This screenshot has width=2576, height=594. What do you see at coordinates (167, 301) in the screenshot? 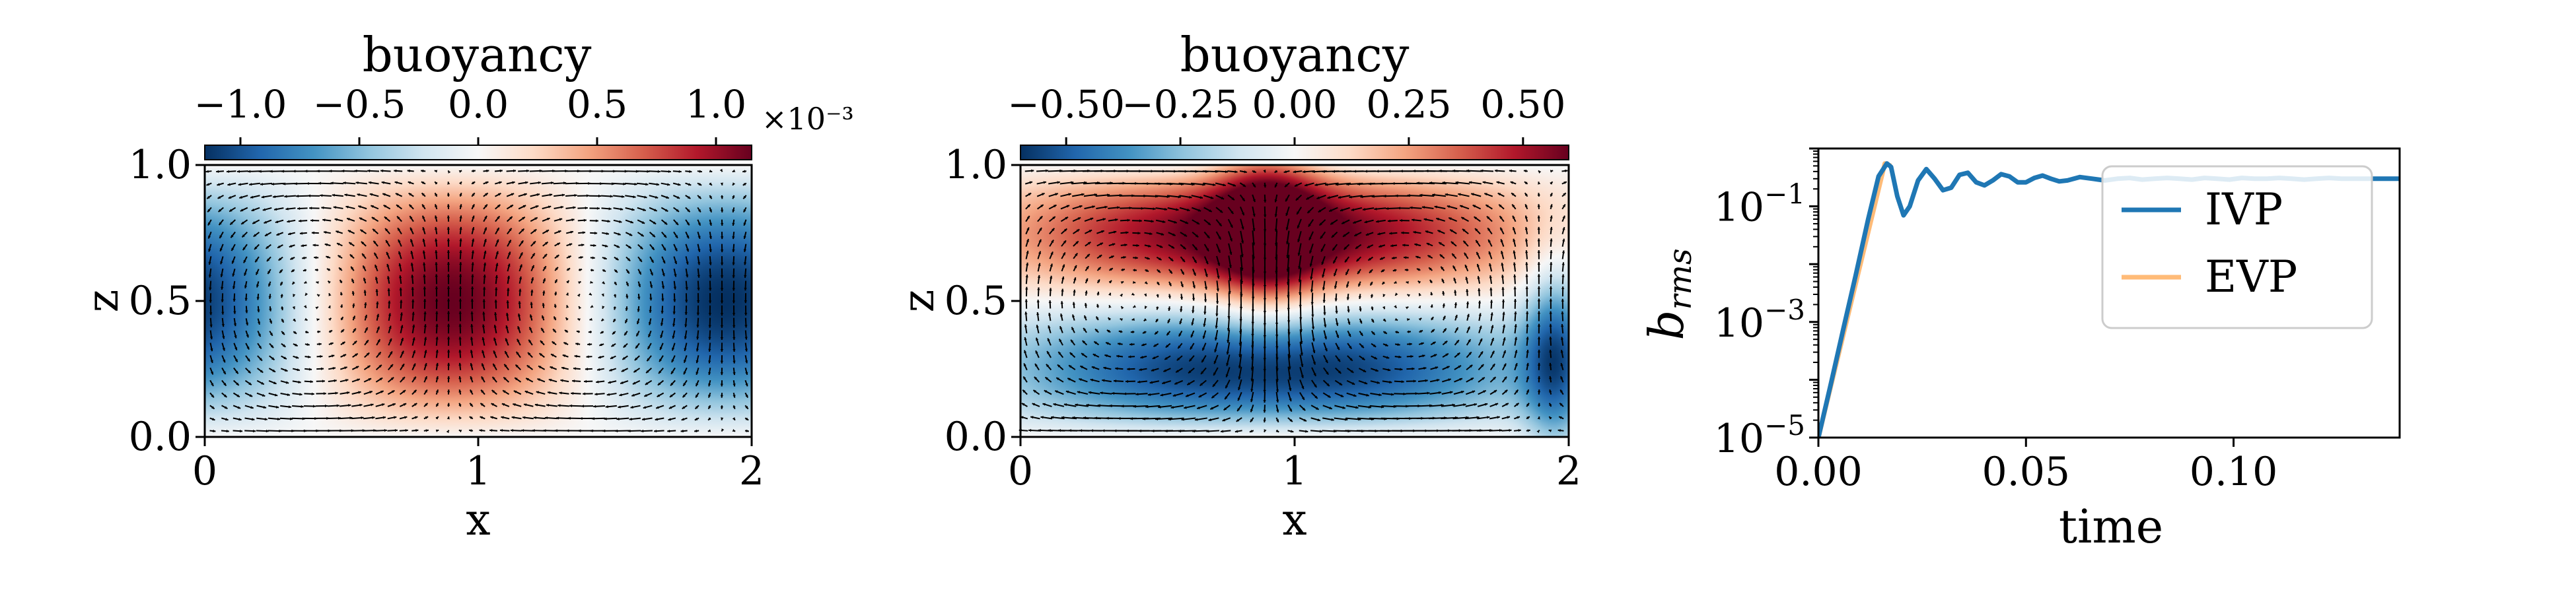
I see `y-ticks: 0.00.51.0` at bounding box center [167, 301].